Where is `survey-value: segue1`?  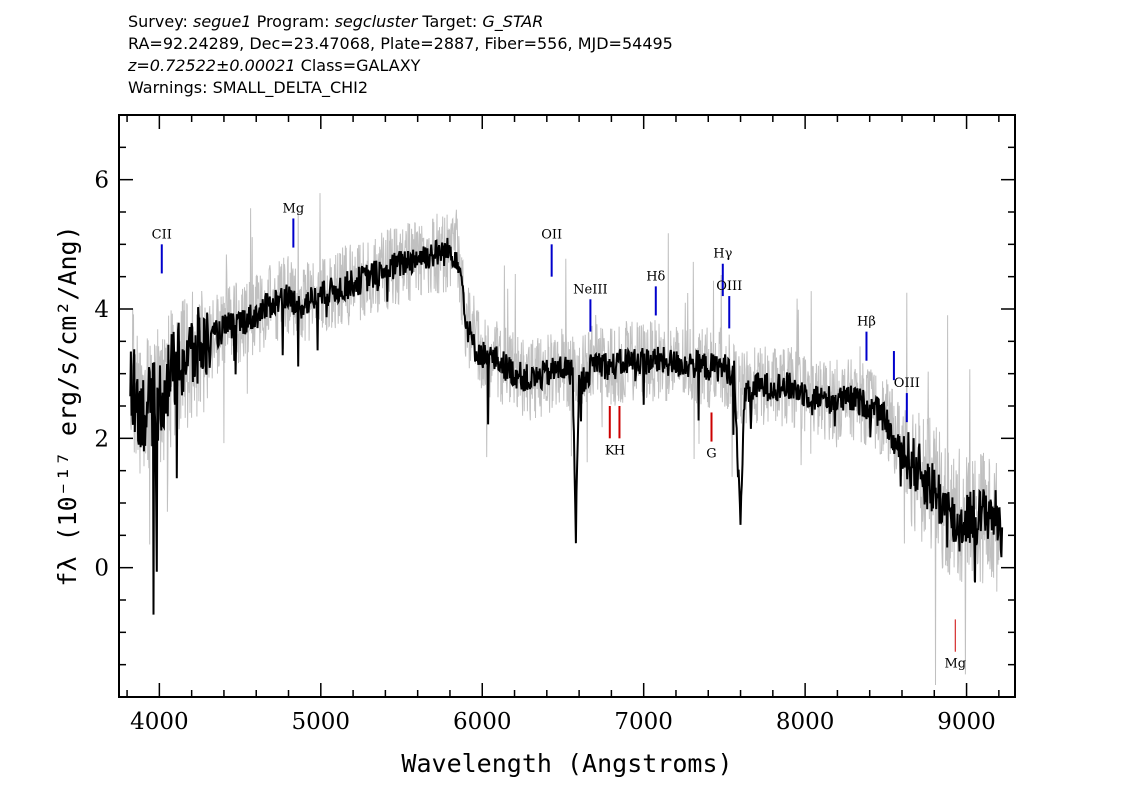 survey-value: segue1 is located at coordinates (222, 21).